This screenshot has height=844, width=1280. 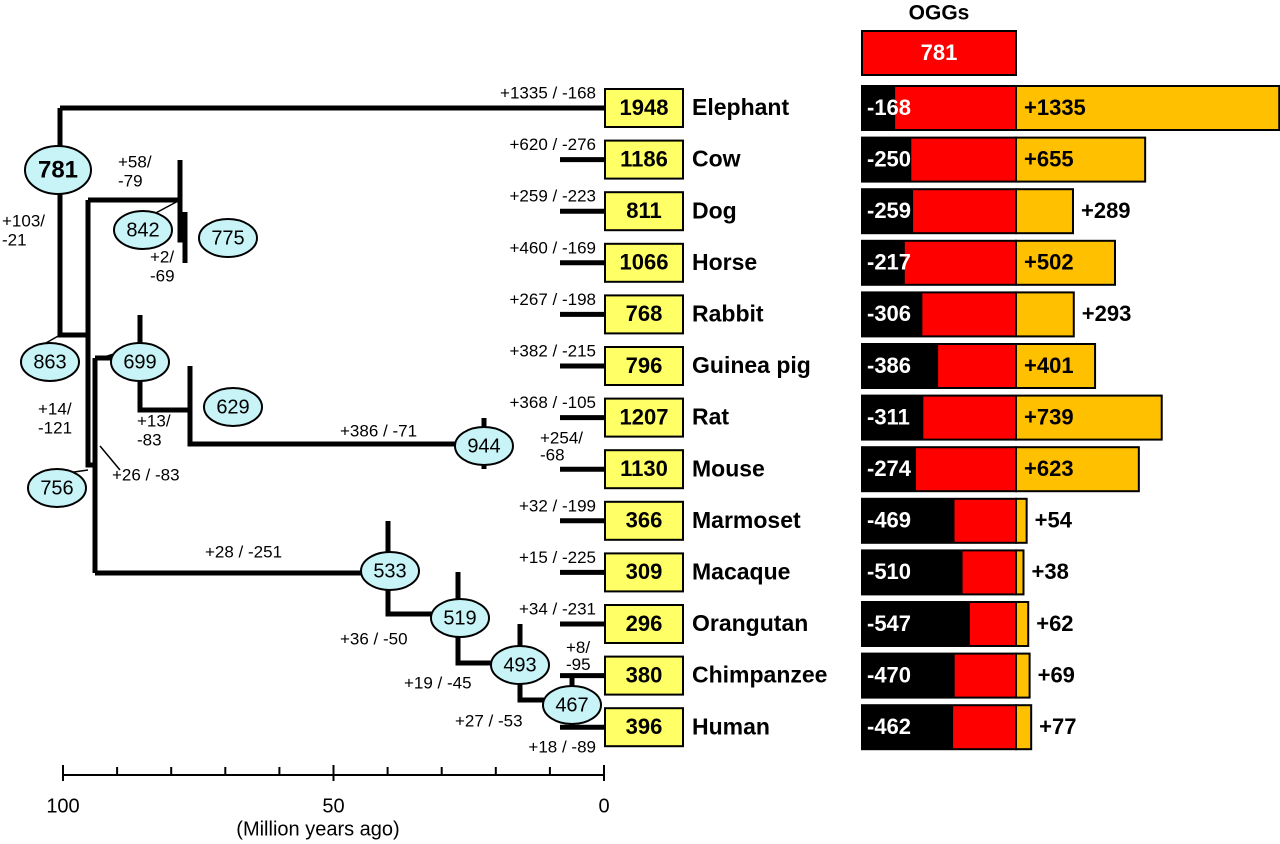 I want to click on gain-label: +1335, so click(x=1055, y=107).